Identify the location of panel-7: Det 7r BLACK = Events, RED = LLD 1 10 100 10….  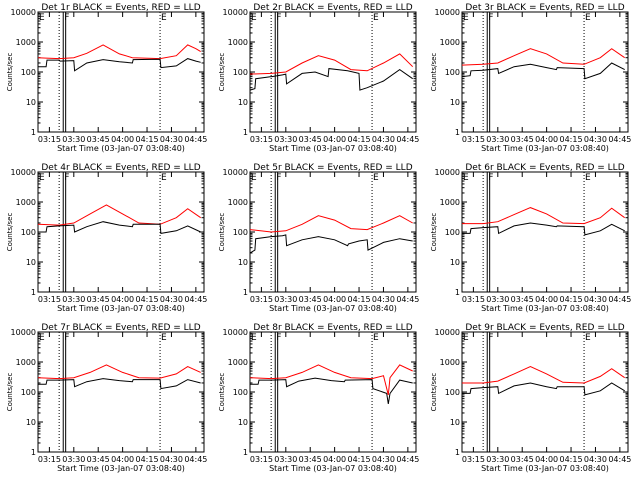
(106, 398).